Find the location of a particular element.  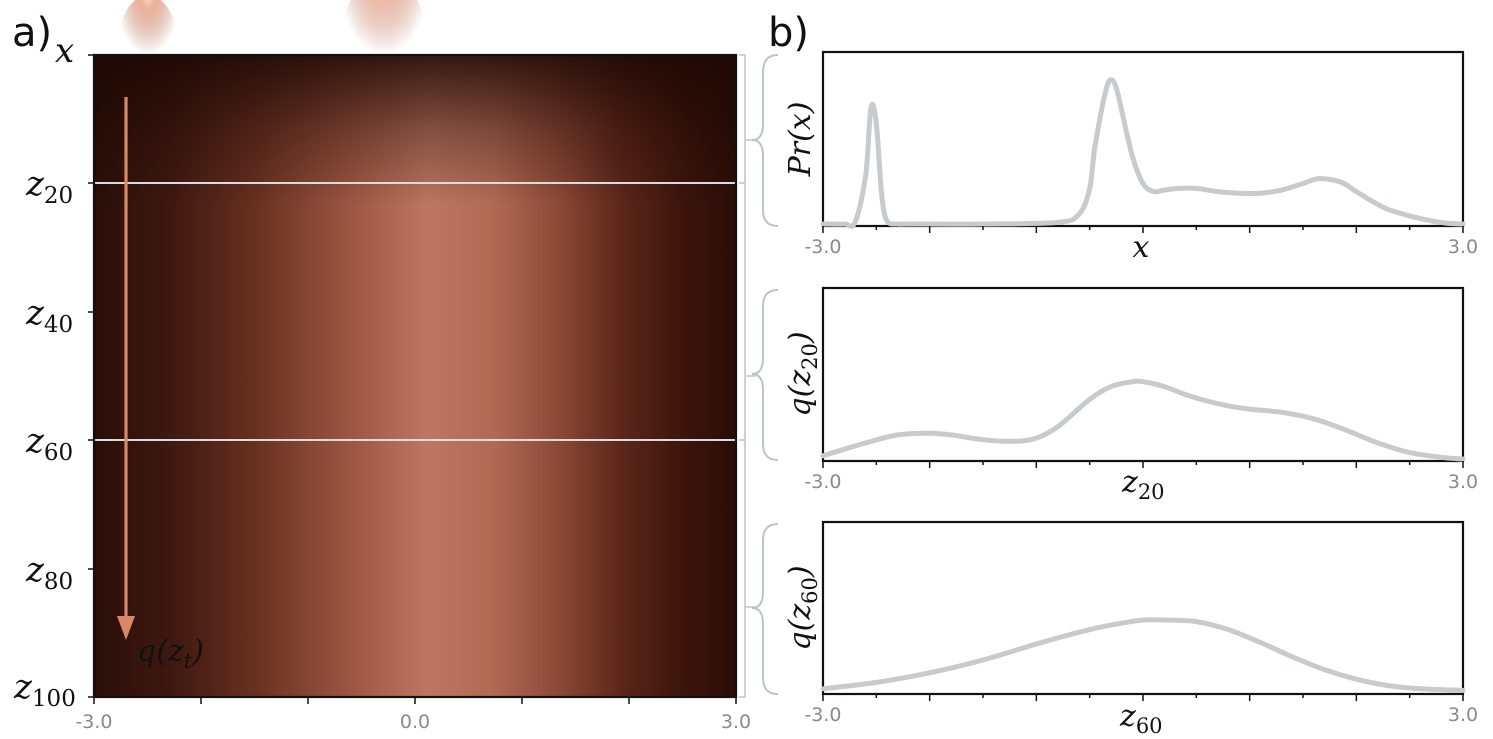

heatmap-x-tick-label-min: -3.0 is located at coordinates (93, 722).